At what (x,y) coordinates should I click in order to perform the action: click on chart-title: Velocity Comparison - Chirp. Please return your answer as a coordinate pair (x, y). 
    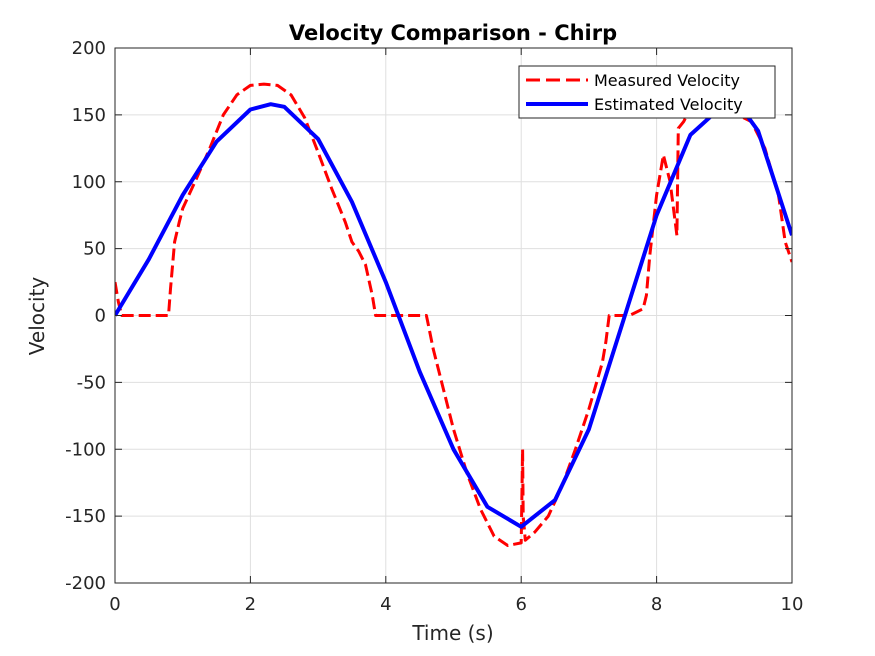
    Looking at the image, I should click on (453, 33).